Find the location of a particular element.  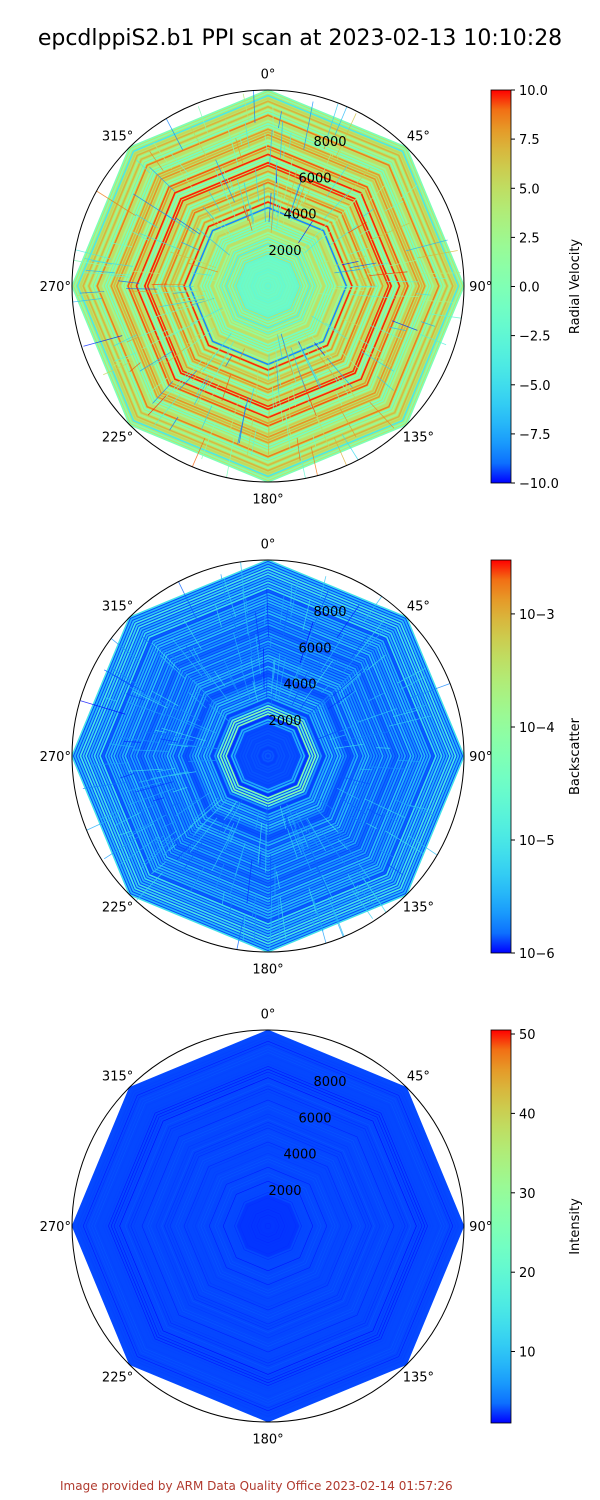

colorbar-tick-label: 2.5 is located at coordinates (529, 238).